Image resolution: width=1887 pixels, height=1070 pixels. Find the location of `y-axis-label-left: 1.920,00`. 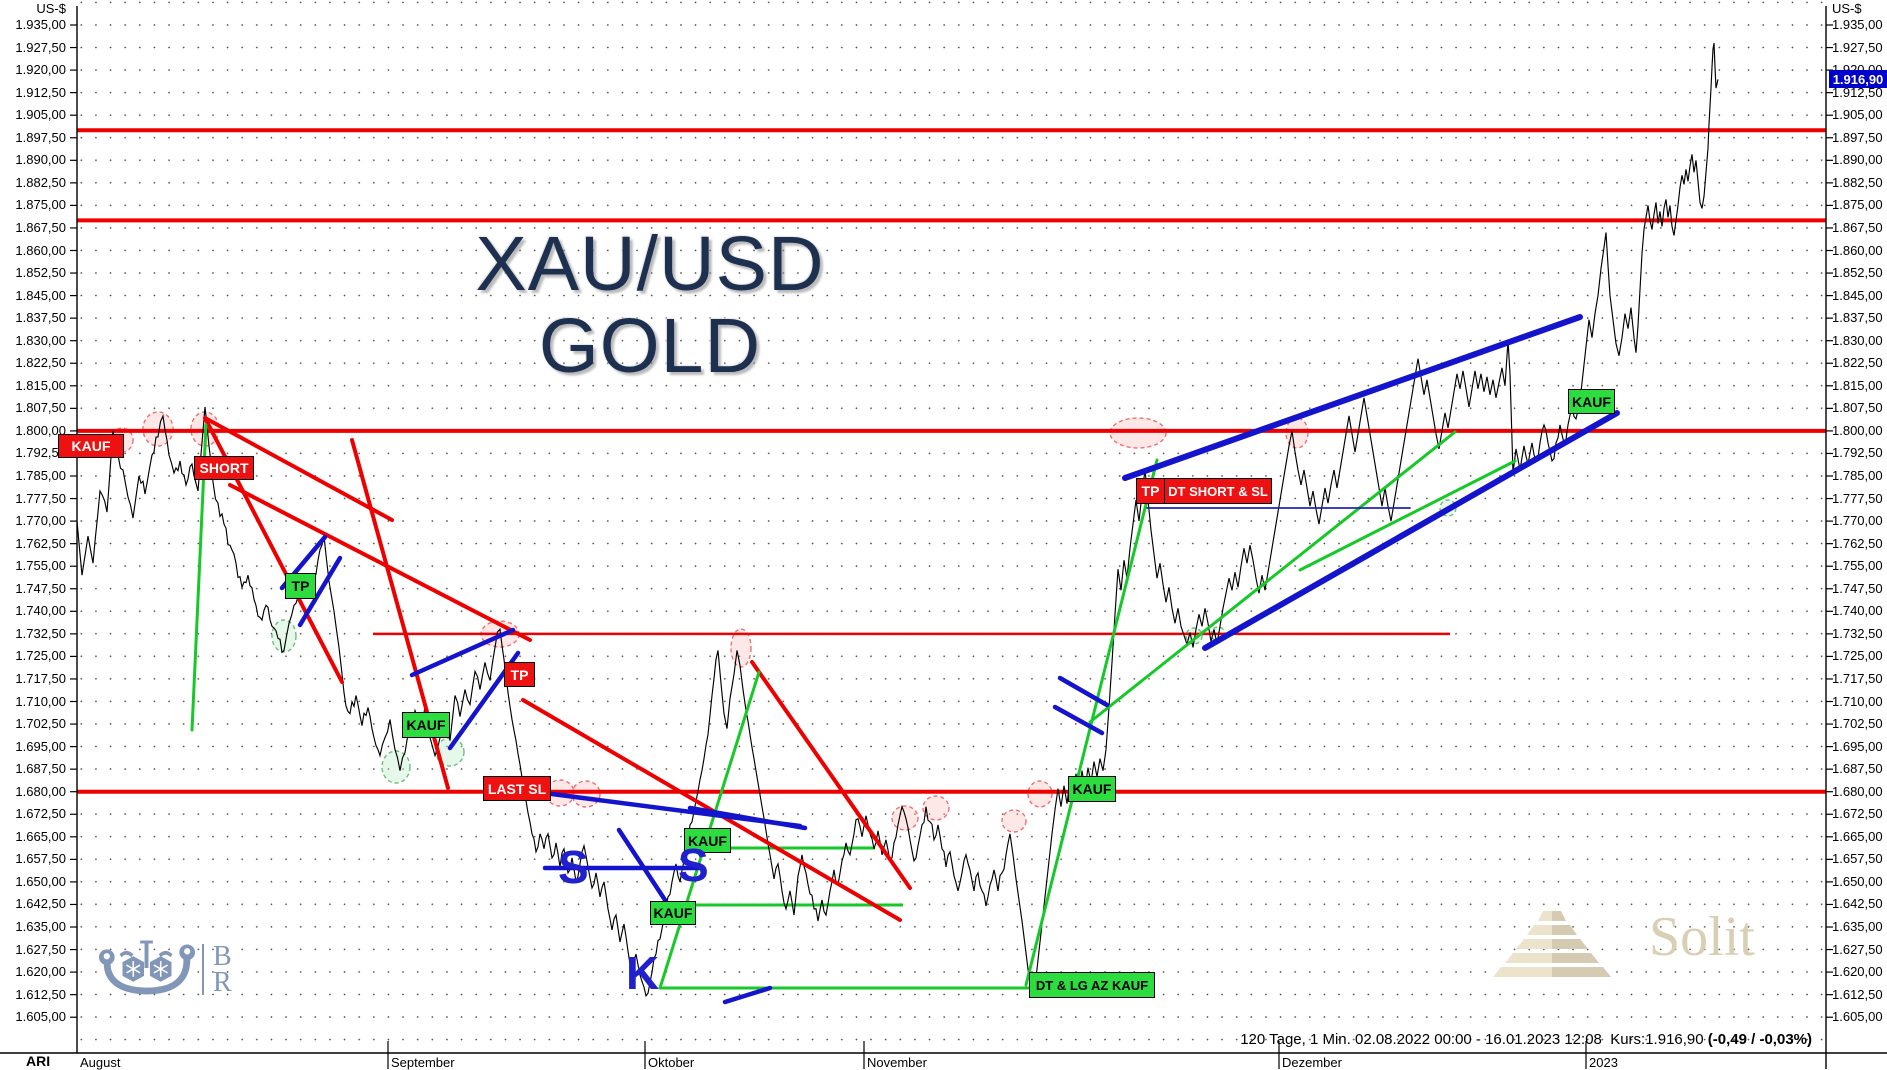

y-axis-label-left: 1.920,00 is located at coordinates (40, 70).